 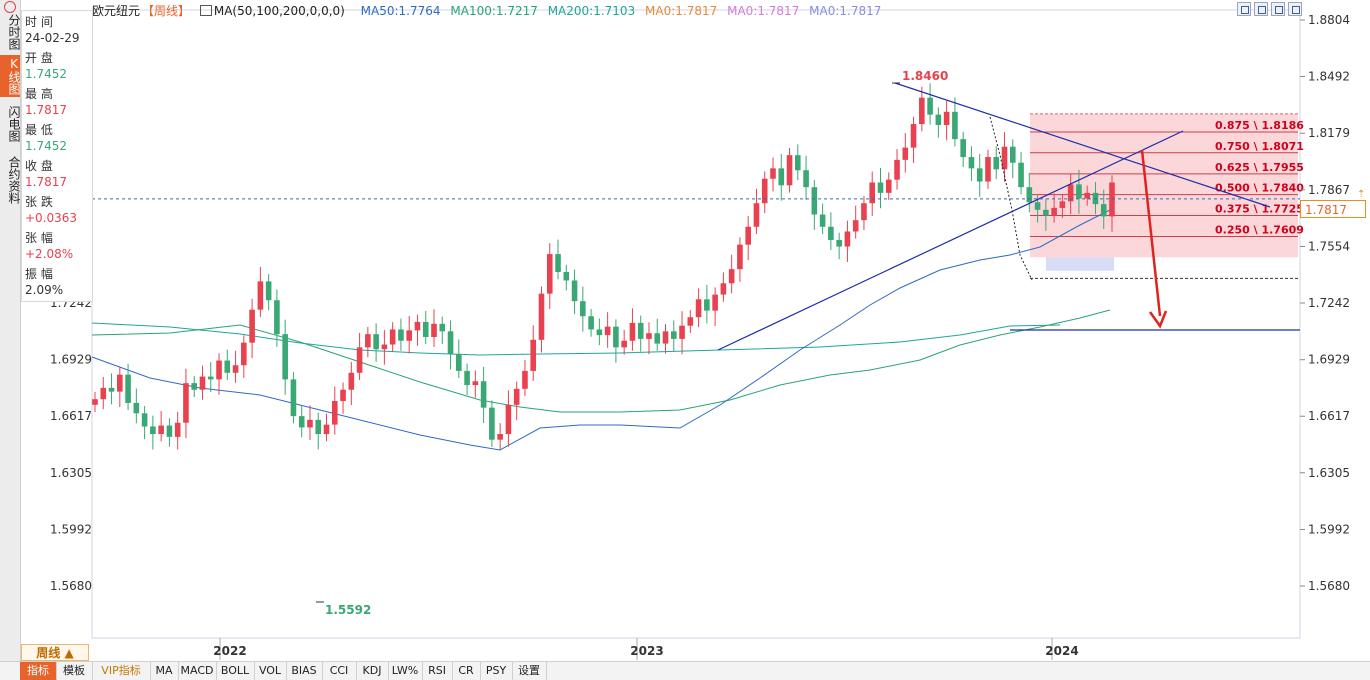 I want to click on indicator-tab-0: 指标, so click(x=38, y=671).